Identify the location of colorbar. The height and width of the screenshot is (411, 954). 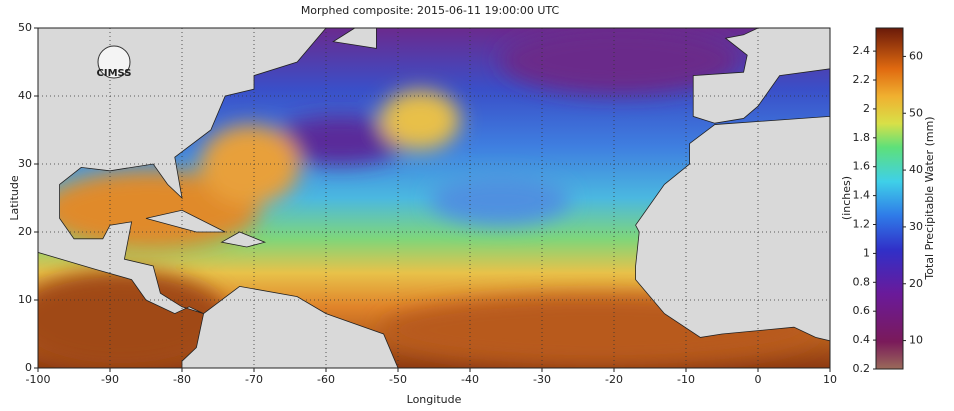
(889, 198).